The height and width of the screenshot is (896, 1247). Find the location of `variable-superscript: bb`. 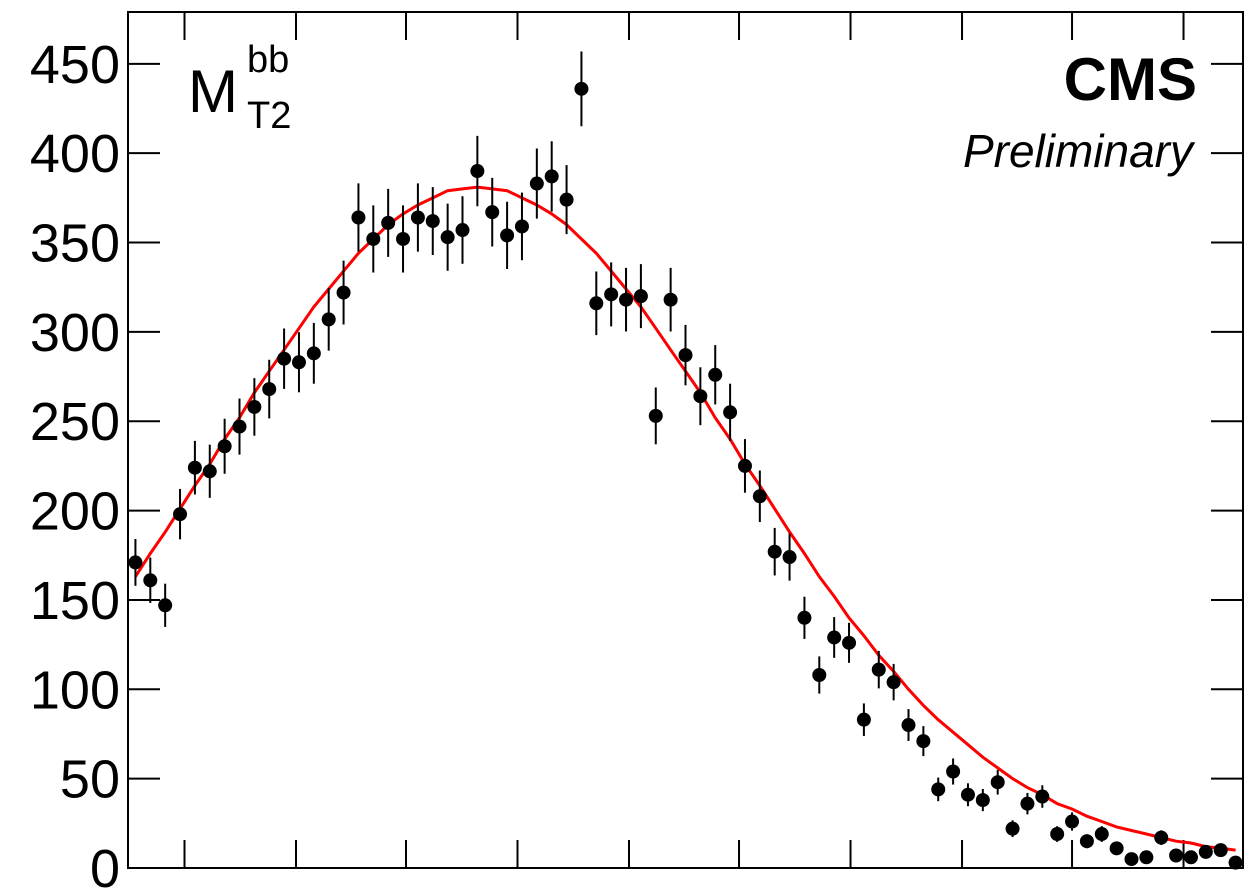

variable-superscript: bb is located at coordinates (268, 60).